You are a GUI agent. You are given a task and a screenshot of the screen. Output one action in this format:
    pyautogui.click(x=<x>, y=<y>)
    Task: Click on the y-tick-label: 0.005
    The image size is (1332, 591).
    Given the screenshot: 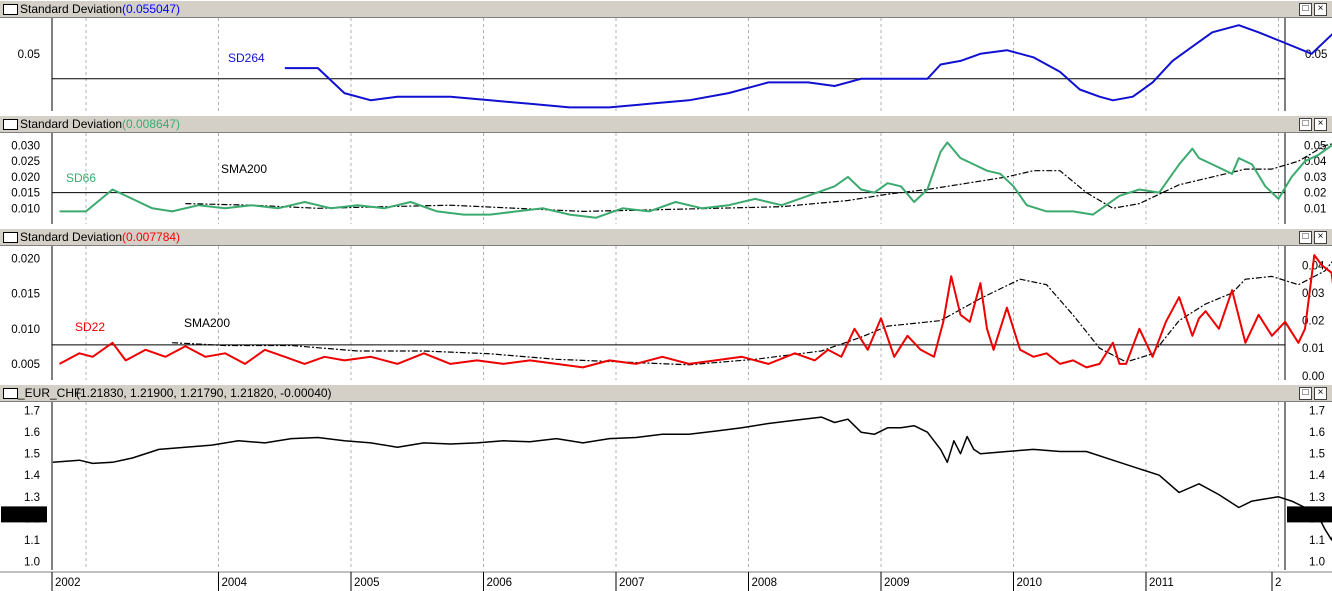 What is the action you would take?
    pyautogui.click(x=25, y=365)
    